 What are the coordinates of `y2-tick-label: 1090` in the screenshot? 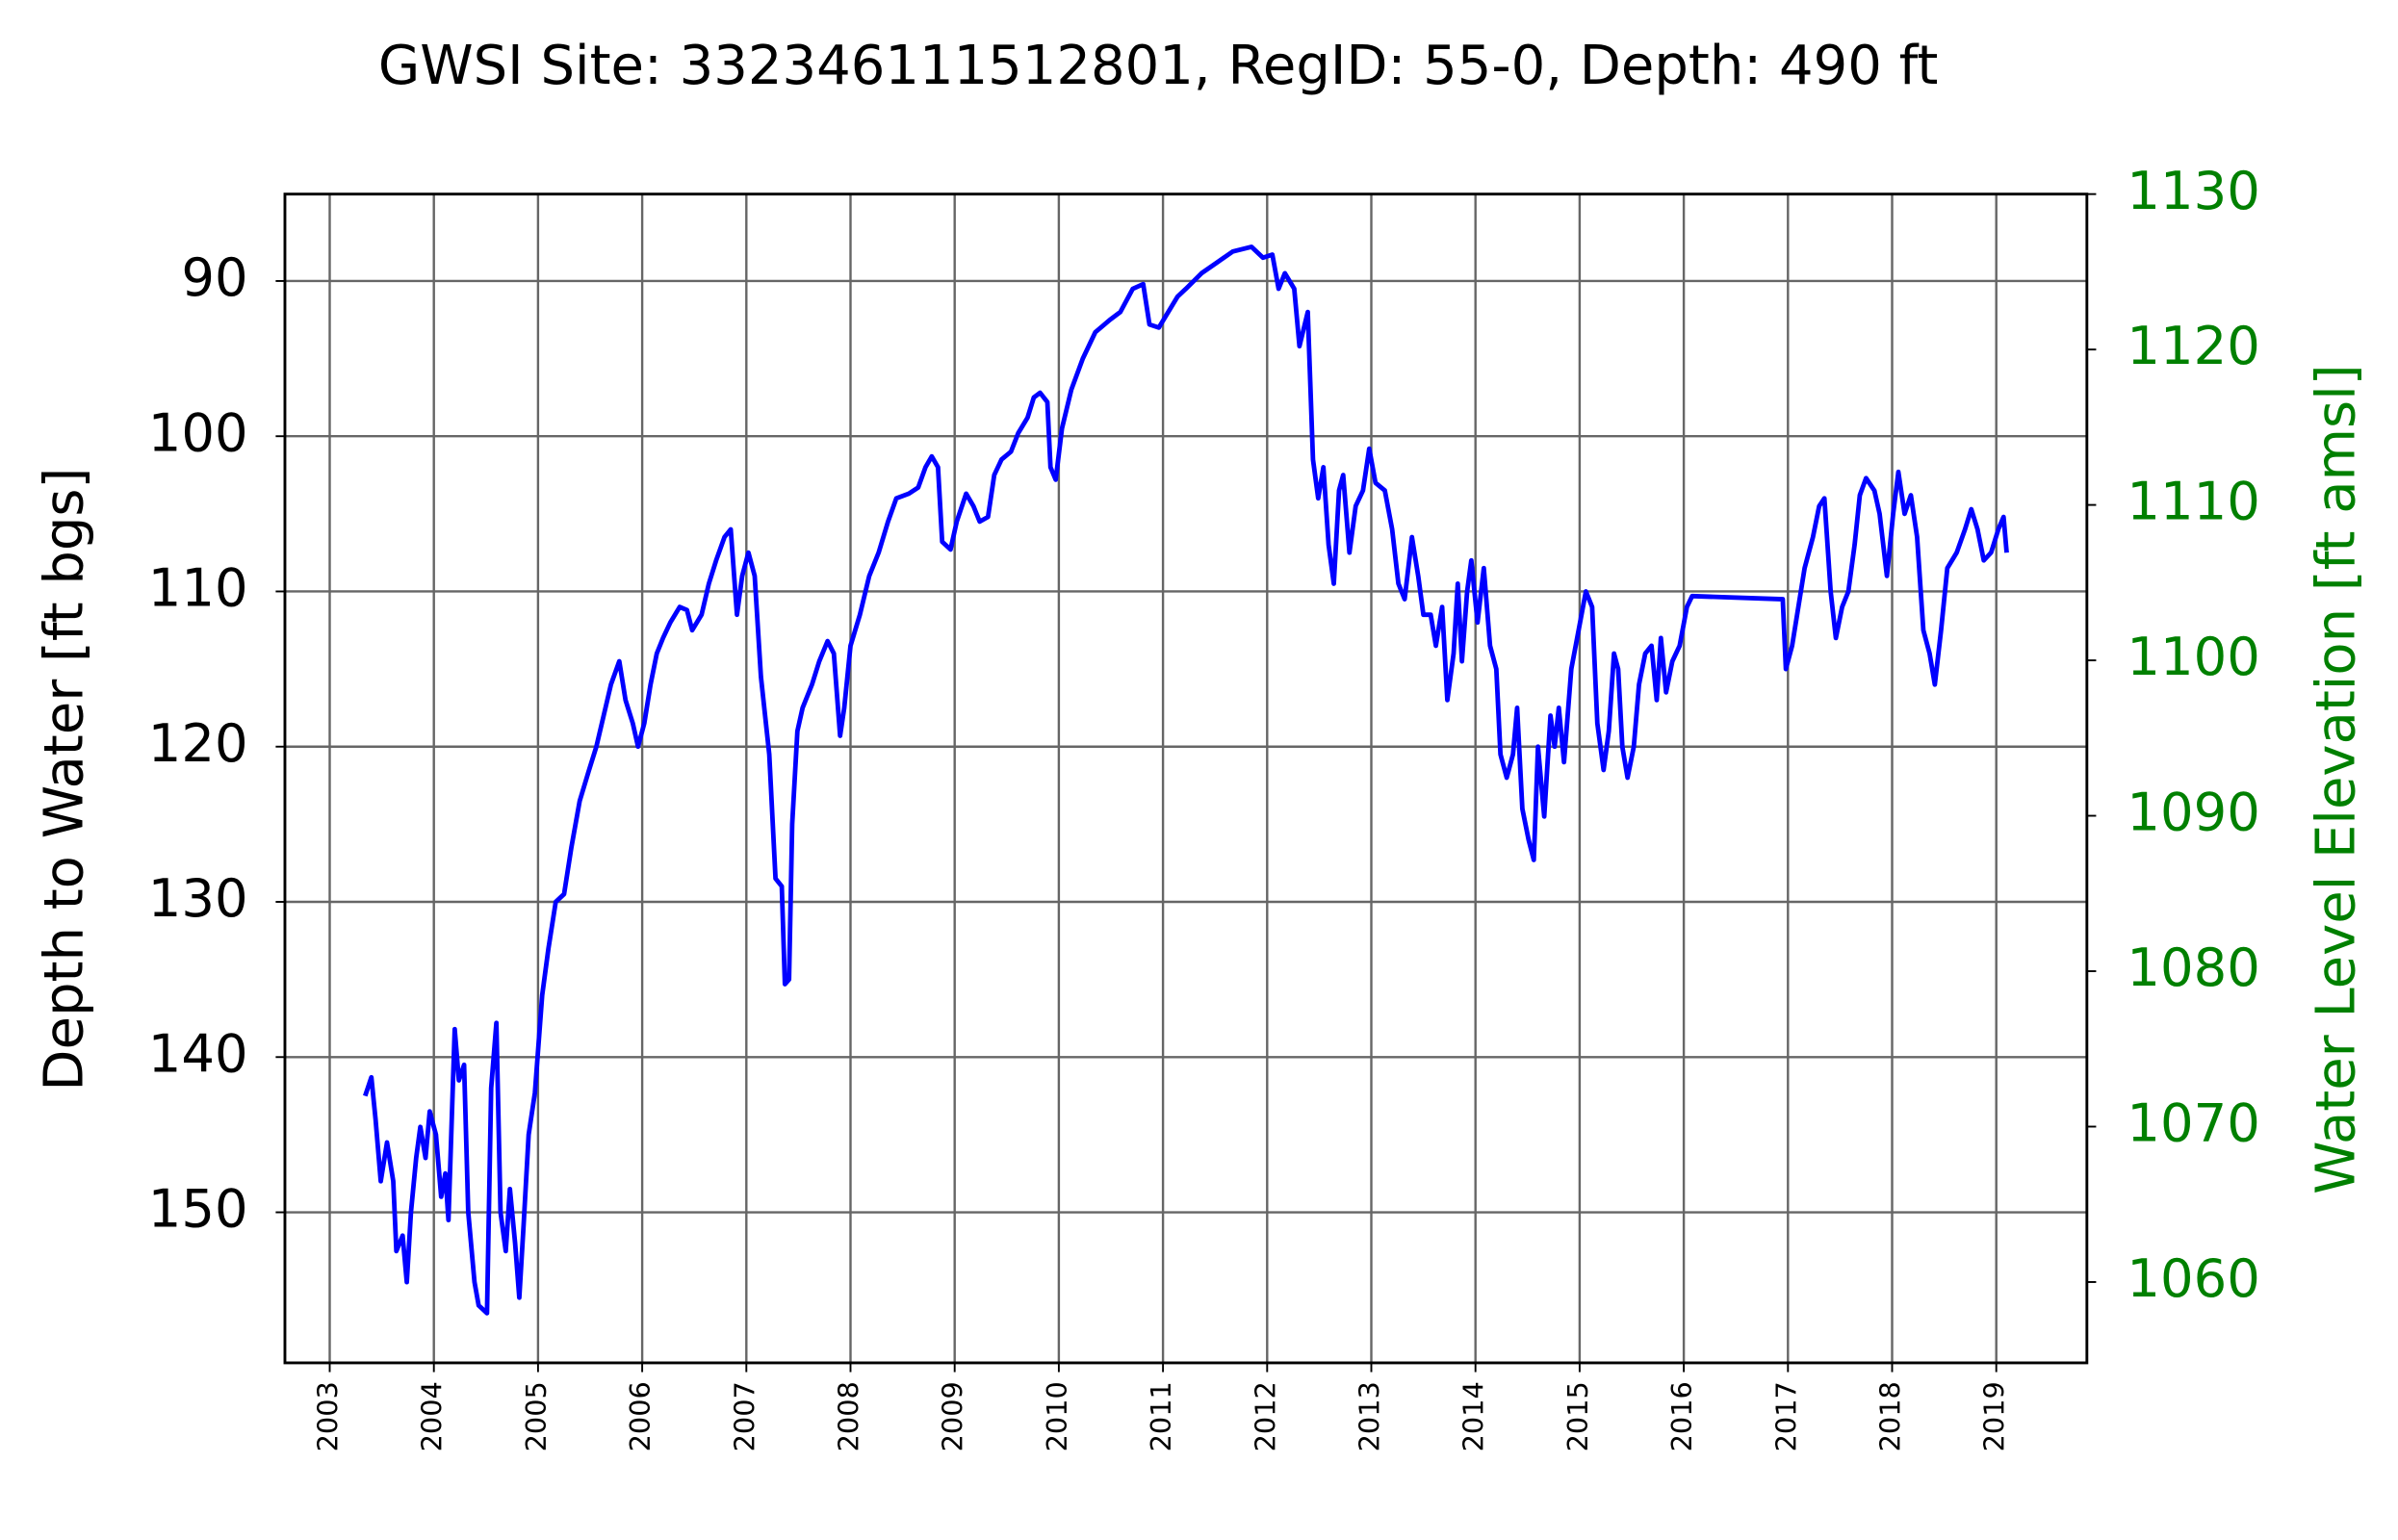 It's located at (2193, 813).